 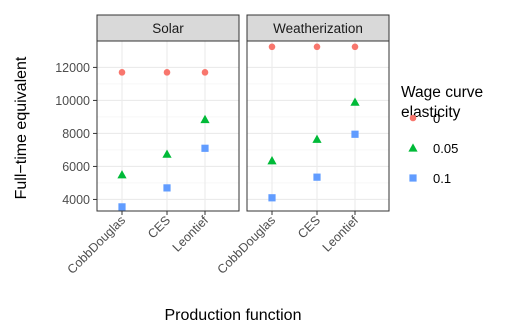 What do you see at coordinates (76, 167) in the screenshot?
I see `y-tick-label: 6000` at bounding box center [76, 167].